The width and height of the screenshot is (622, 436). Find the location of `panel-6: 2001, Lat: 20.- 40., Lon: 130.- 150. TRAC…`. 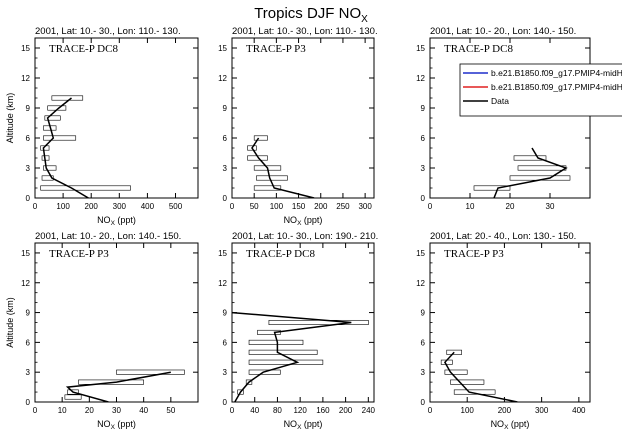

panel-6: 2001, Lat: 20.- 40., Lon: 130.- 150. TRAC… is located at coordinates (503, 331).